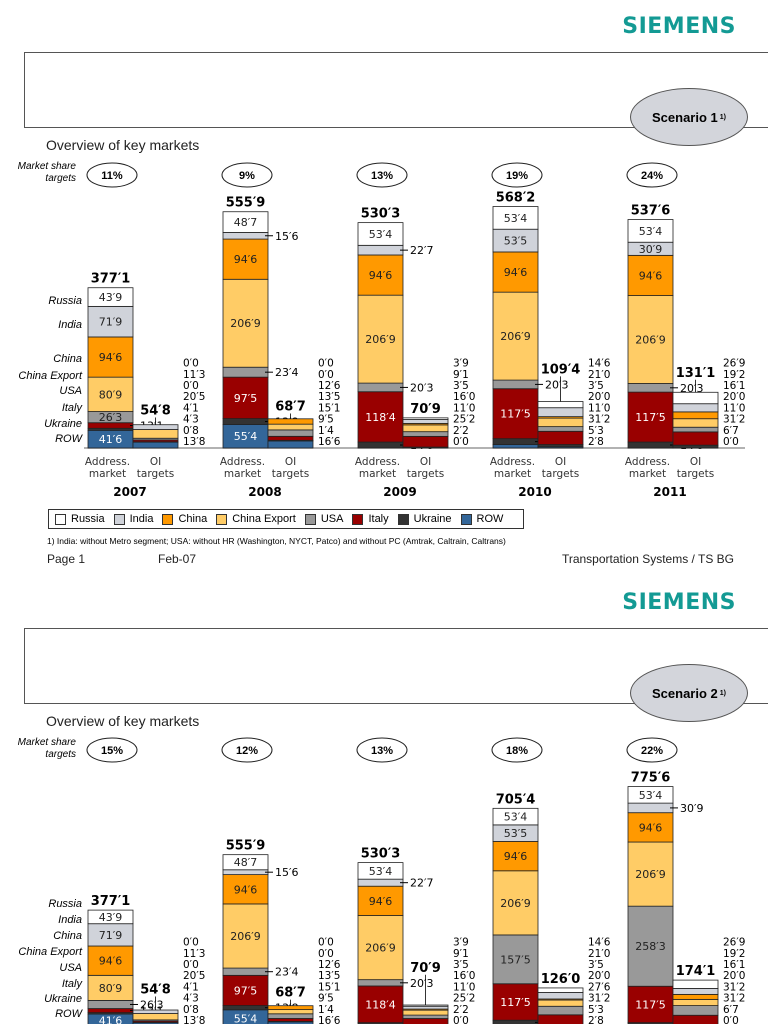 The width and height of the screenshot is (768, 1024). Describe the element at coordinates (399, 492) in the screenshot. I see `year-label: 2009` at that location.